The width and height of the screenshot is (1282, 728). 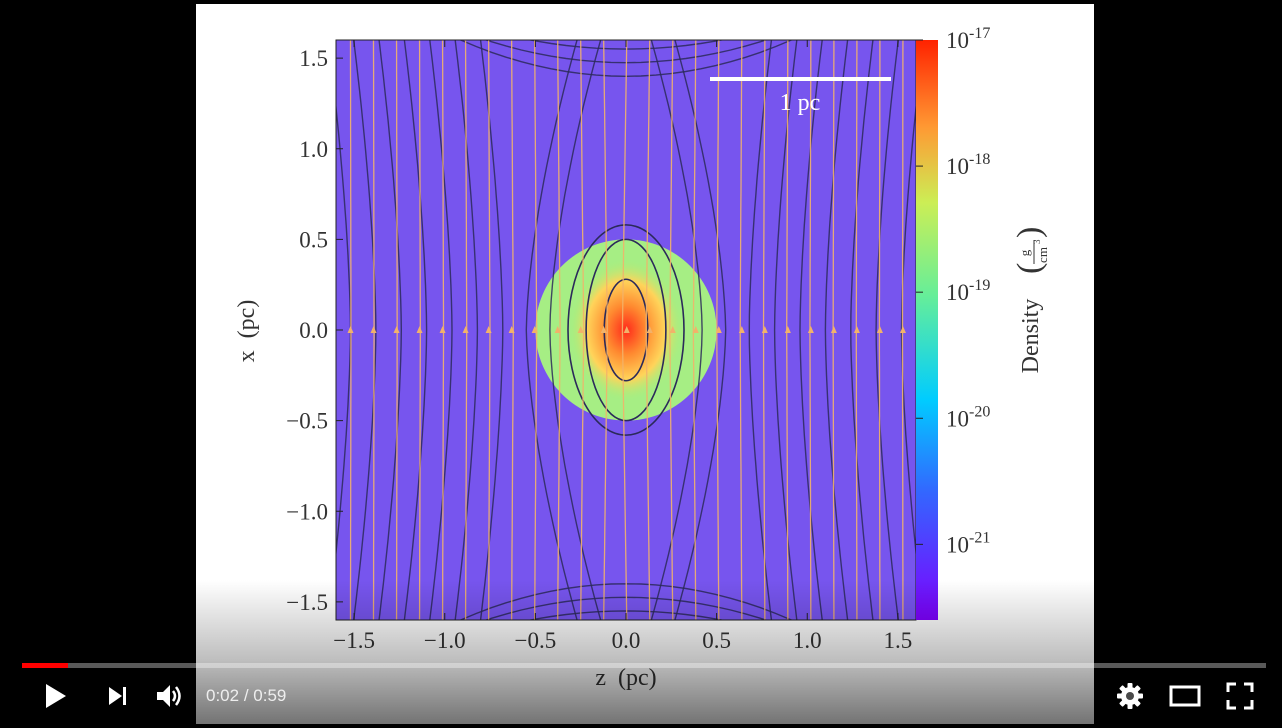 What do you see at coordinates (807, 640) in the screenshot?
I see `x-tick-label: 1.0` at bounding box center [807, 640].